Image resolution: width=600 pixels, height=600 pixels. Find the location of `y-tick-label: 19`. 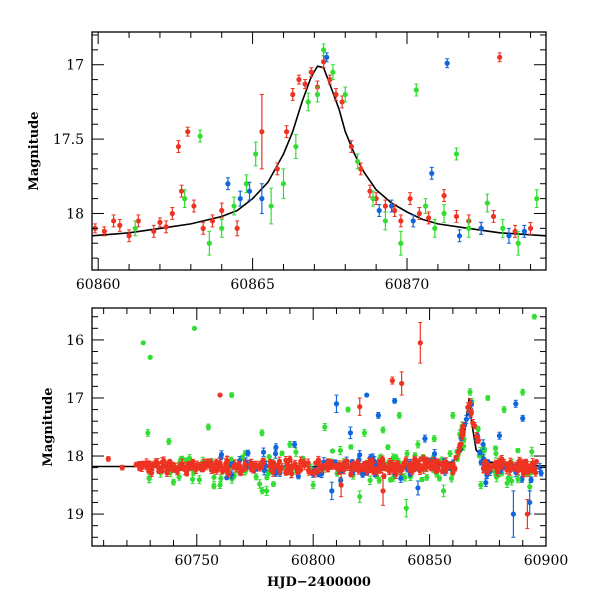

y-tick-label: 19 is located at coordinates (75, 515).